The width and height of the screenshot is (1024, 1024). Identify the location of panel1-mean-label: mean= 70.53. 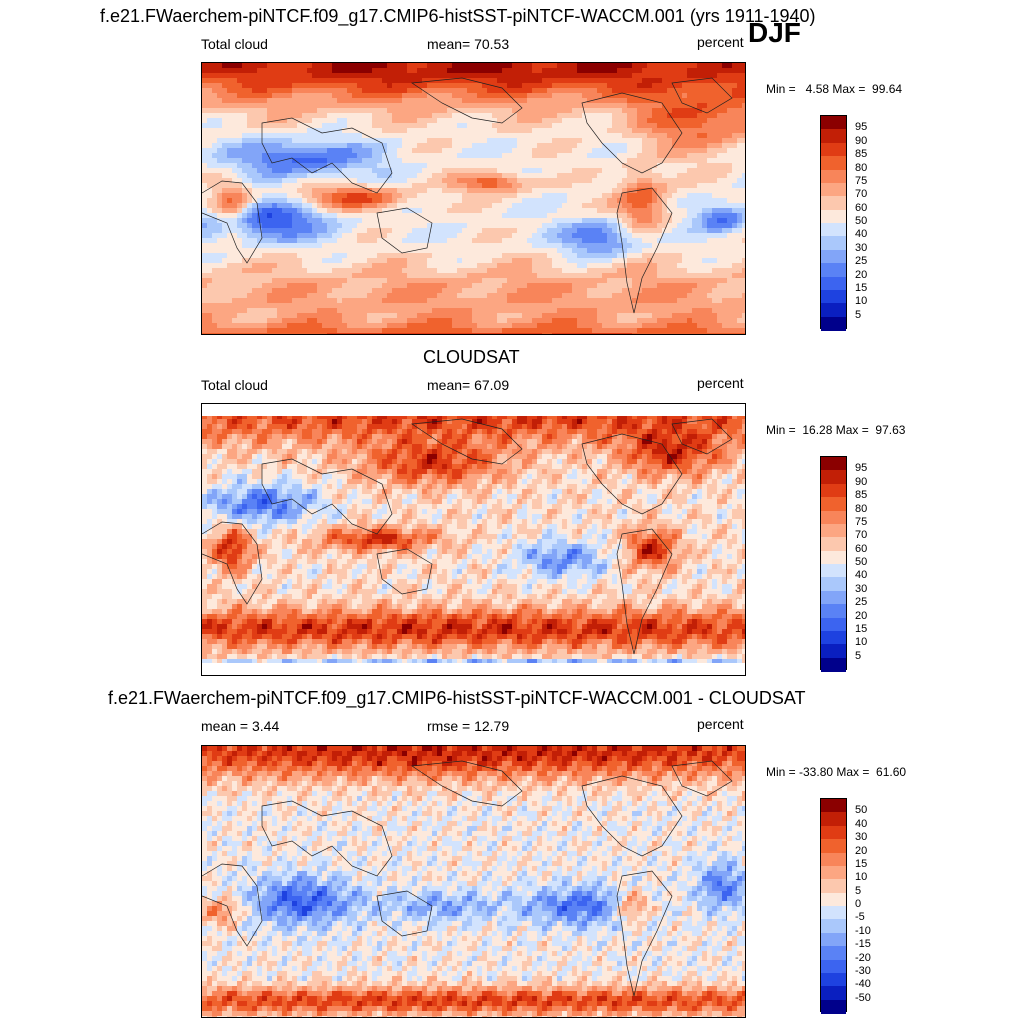
(468, 44).